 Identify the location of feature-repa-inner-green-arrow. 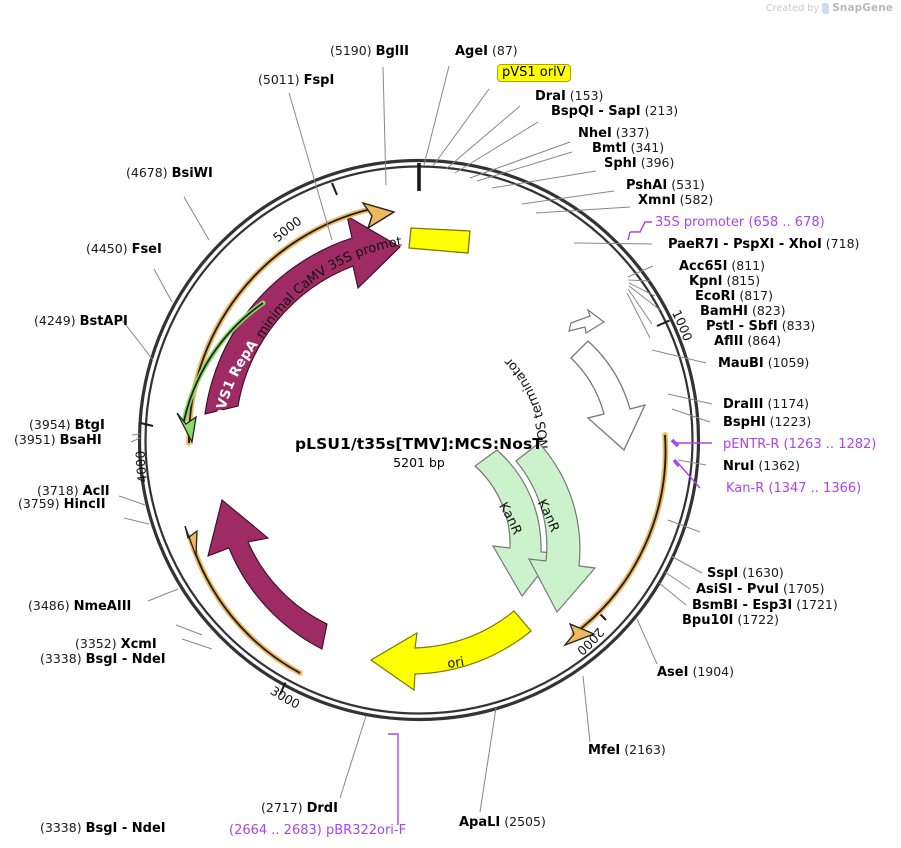
(221, 372).